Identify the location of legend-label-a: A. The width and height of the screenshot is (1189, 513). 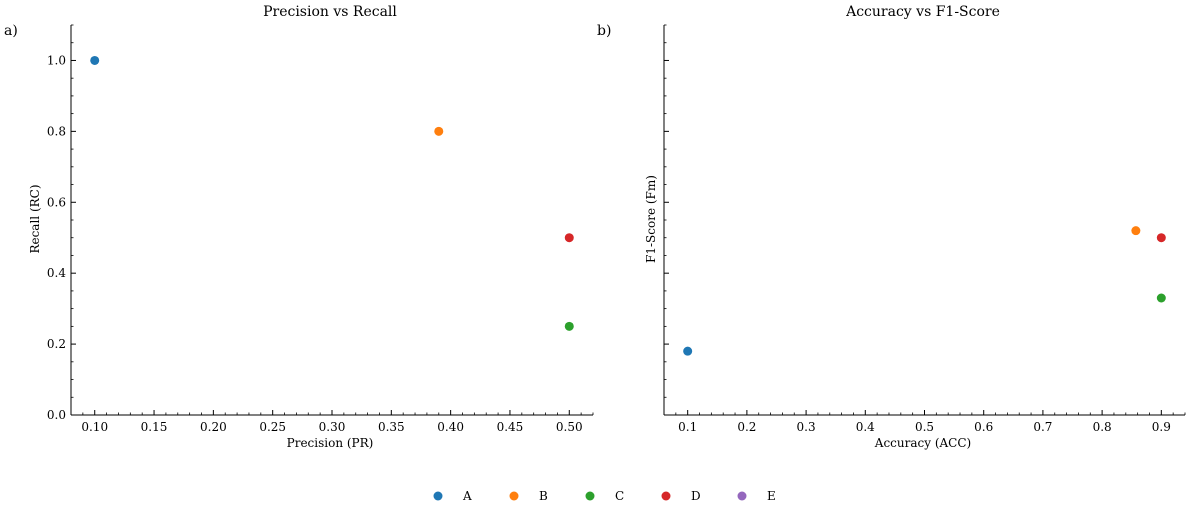
(467, 496).